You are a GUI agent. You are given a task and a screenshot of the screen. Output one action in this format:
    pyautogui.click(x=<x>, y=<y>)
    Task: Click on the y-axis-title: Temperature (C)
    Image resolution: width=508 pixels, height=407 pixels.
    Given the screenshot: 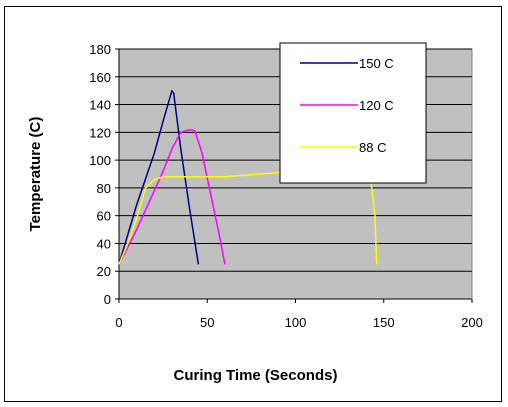 What is the action you would take?
    pyautogui.click(x=35, y=174)
    